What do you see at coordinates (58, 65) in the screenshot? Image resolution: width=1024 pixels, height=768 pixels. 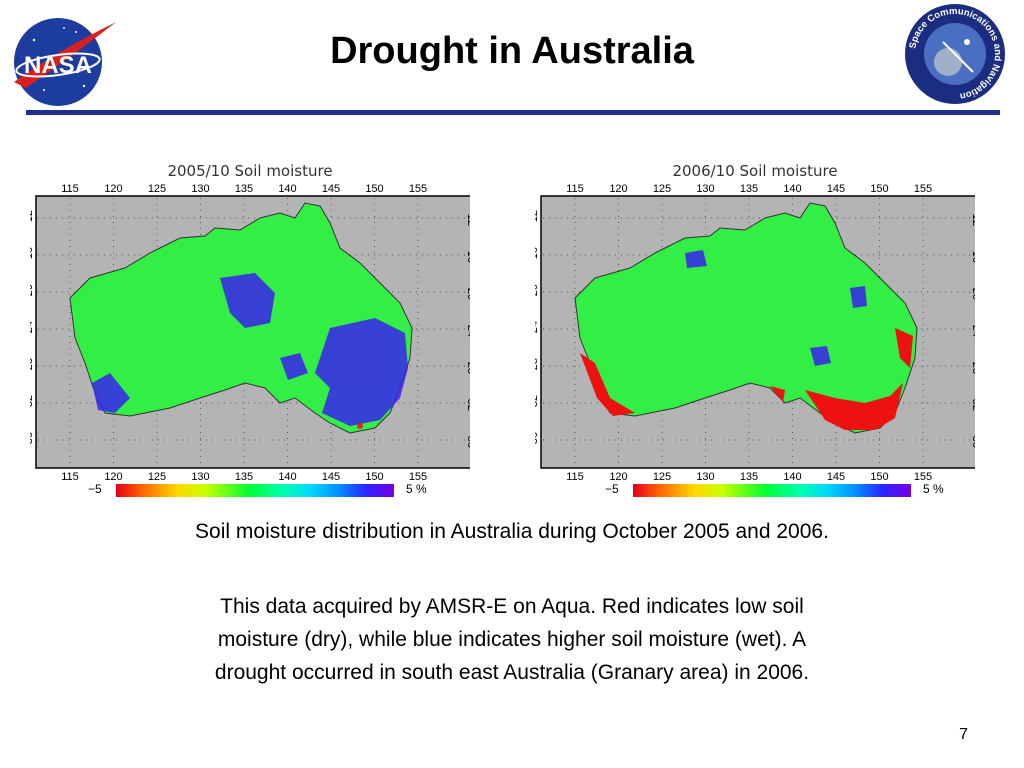 I see `nasa-logo-text: NASA` at bounding box center [58, 65].